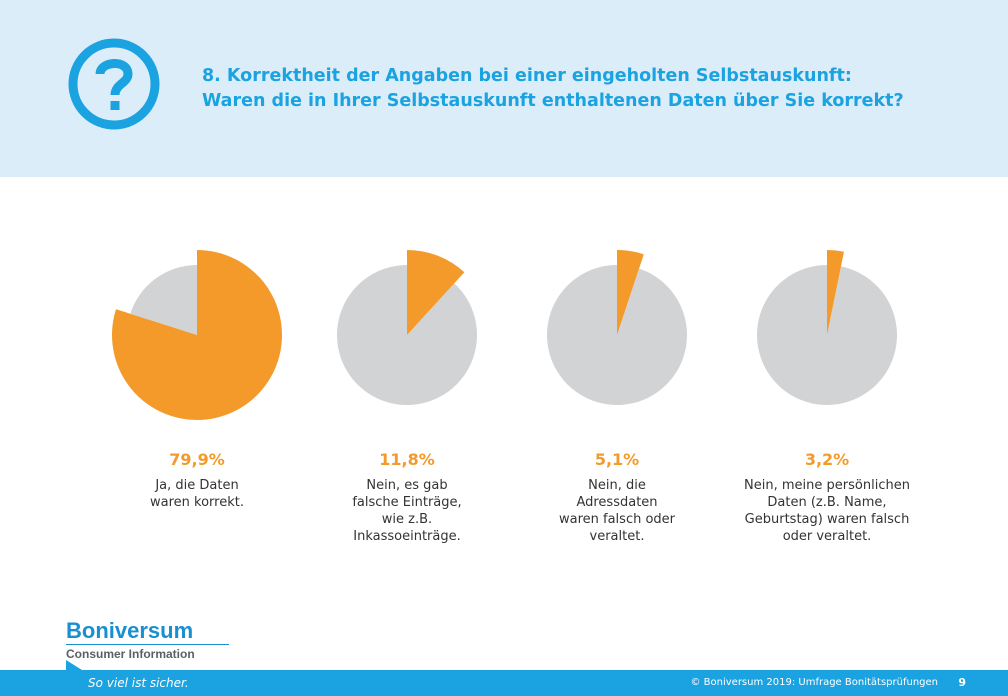  I want to click on footer-bar, so click(504, 683).